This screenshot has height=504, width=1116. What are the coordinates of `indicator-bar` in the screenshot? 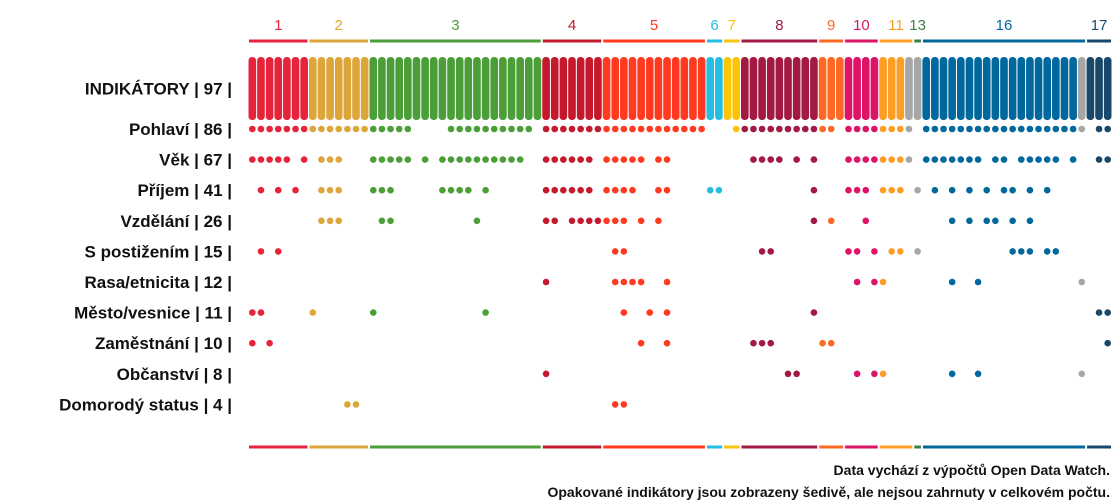 It's located at (680, 88).